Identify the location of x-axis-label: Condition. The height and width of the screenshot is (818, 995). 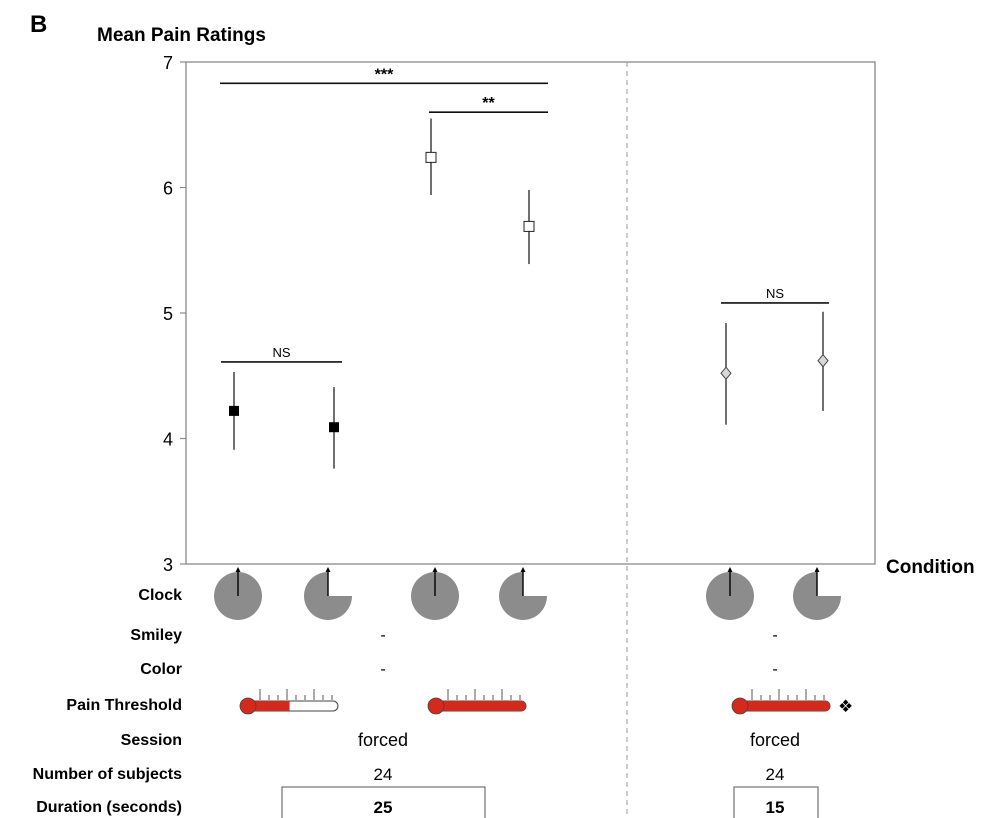
(930, 567).